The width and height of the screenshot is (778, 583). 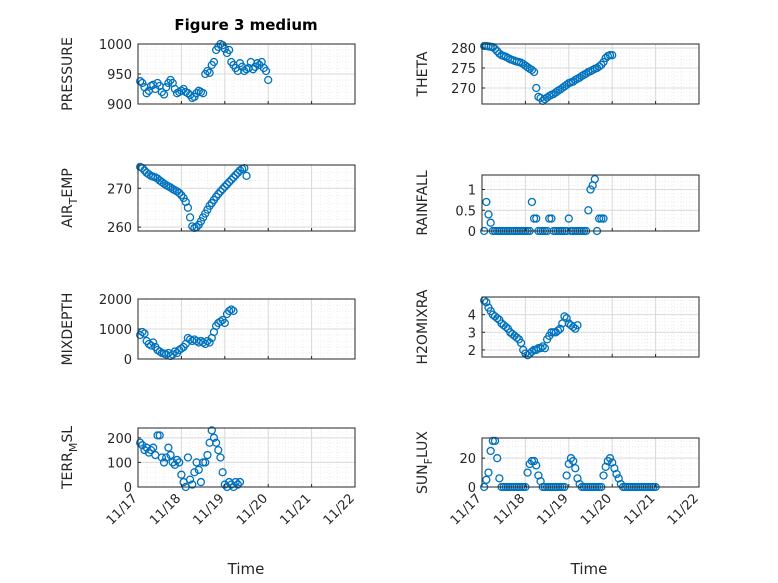 What do you see at coordinates (68, 74) in the screenshot?
I see `y-axis-label: PRESSURE` at bounding box center [68, 74].